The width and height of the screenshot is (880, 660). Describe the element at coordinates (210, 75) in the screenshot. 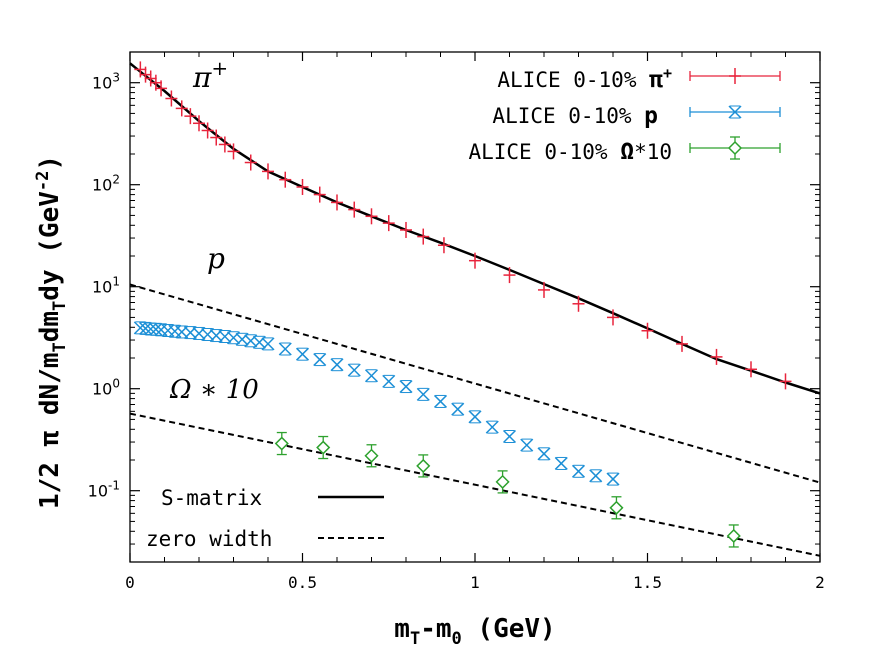

I see `annotation-pi-plus: π+` at that location.